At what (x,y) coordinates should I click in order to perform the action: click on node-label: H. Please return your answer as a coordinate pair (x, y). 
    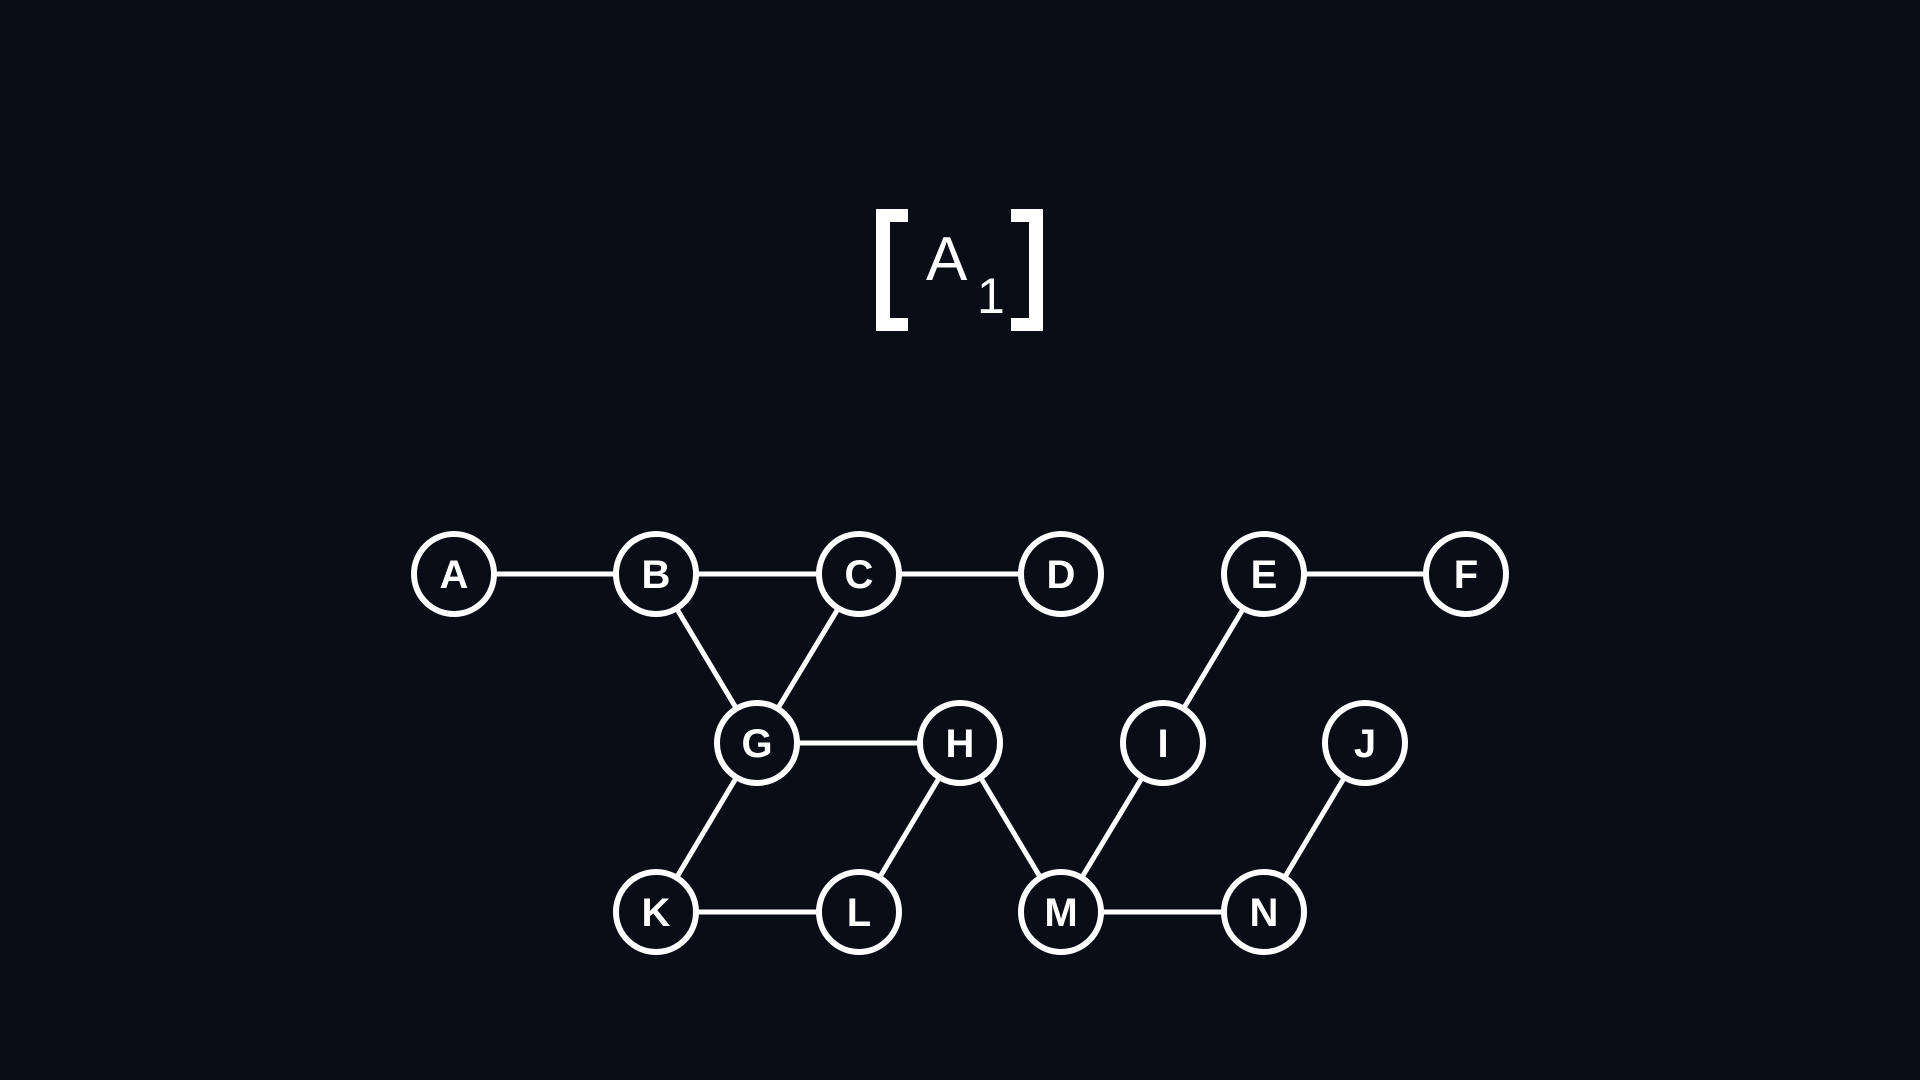
    Looking at the image, I should click on (960, 744).